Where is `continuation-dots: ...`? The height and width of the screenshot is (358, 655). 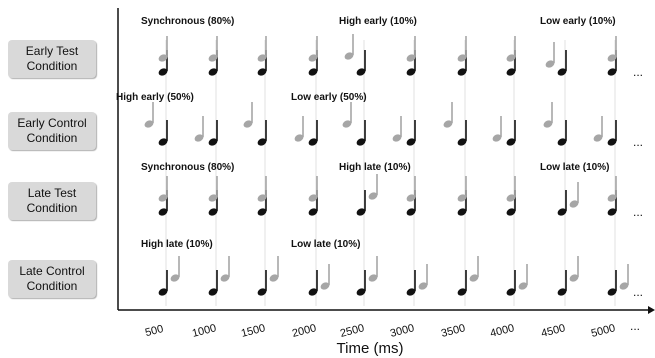
continuation-dots: ... is located at coordinates (638, 72).